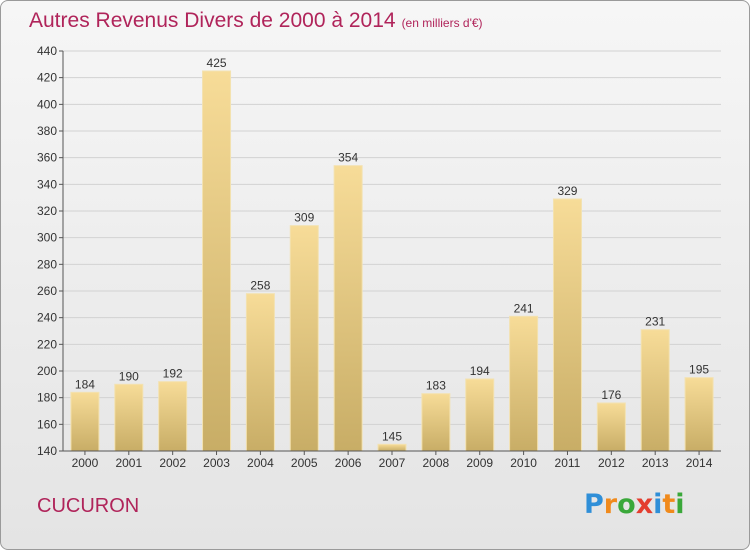  What do you see at coordinates (655, 322) in the screenshot?
I see `bar-value-label: 231` at bounding box center [655, 322].